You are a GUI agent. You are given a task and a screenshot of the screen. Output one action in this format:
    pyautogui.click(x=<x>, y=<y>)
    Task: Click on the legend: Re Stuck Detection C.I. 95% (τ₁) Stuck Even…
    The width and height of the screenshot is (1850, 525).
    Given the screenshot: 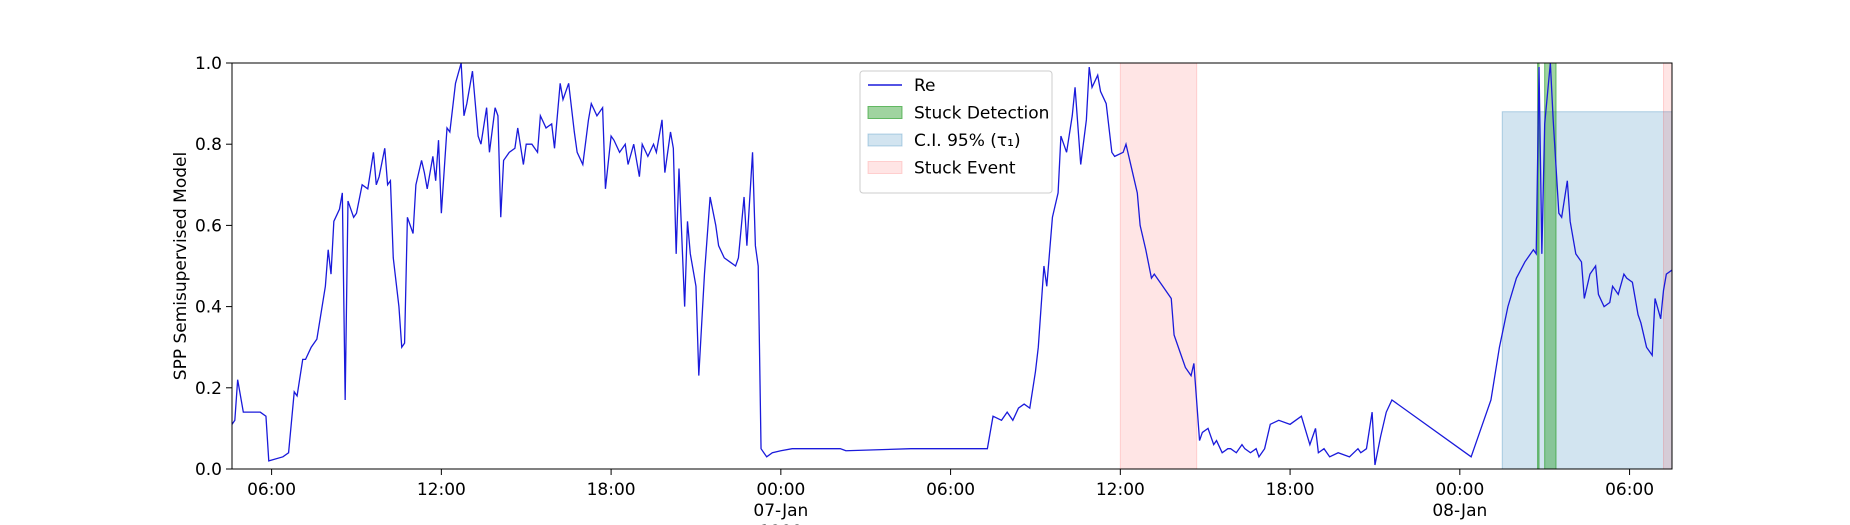 What is the action you would take?
    pyautogui.click(x=956, y=132)
    